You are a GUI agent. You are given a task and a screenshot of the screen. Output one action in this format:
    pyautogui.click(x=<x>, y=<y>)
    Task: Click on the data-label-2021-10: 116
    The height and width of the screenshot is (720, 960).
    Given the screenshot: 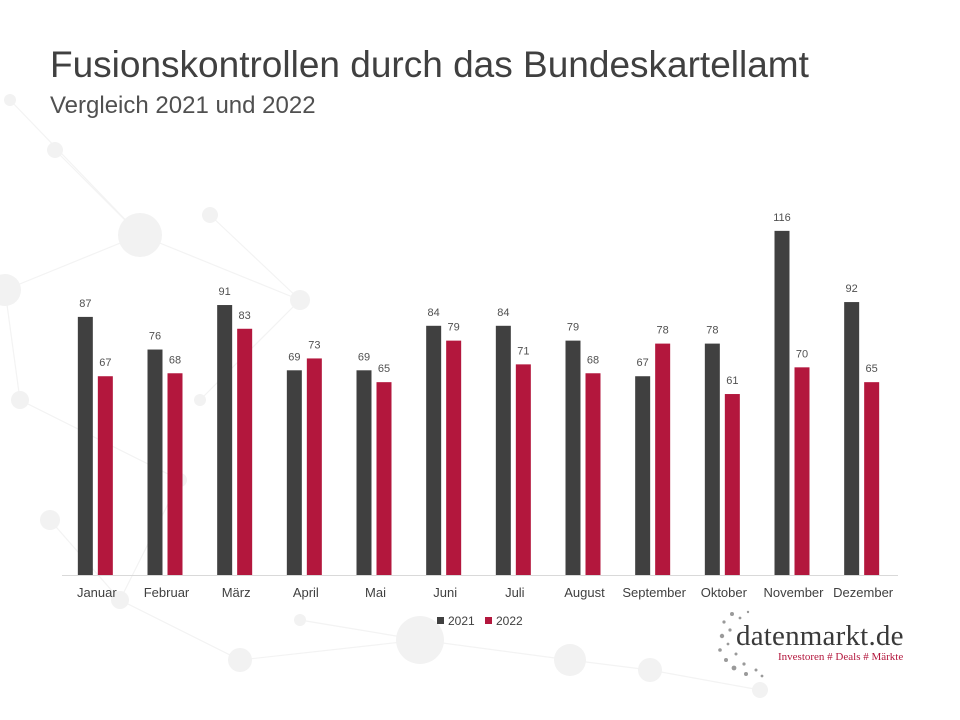 What is the action you would take?
    pyautogui.click(x=782, y=218)
    